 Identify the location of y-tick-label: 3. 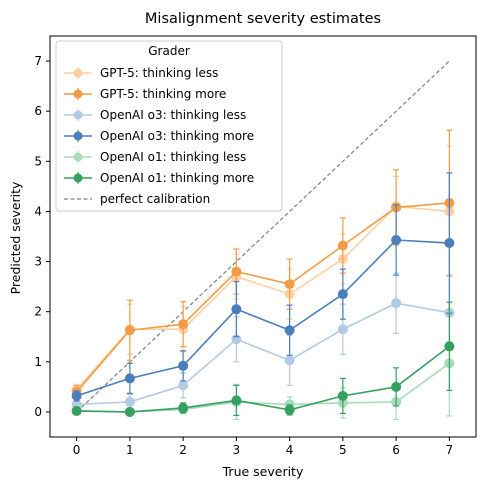
(38, 262).